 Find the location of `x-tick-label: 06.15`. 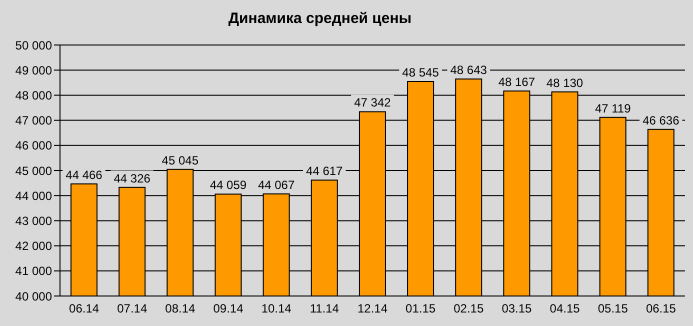

x-tick-label: 06.15 is located at coordinates (661, 309).